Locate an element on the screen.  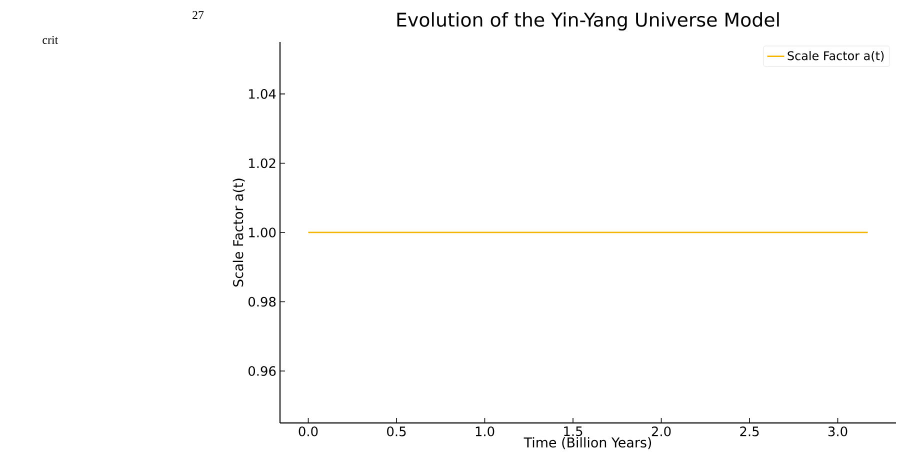
y-tick-label: 0.96 is located at coordinates (262, 371).